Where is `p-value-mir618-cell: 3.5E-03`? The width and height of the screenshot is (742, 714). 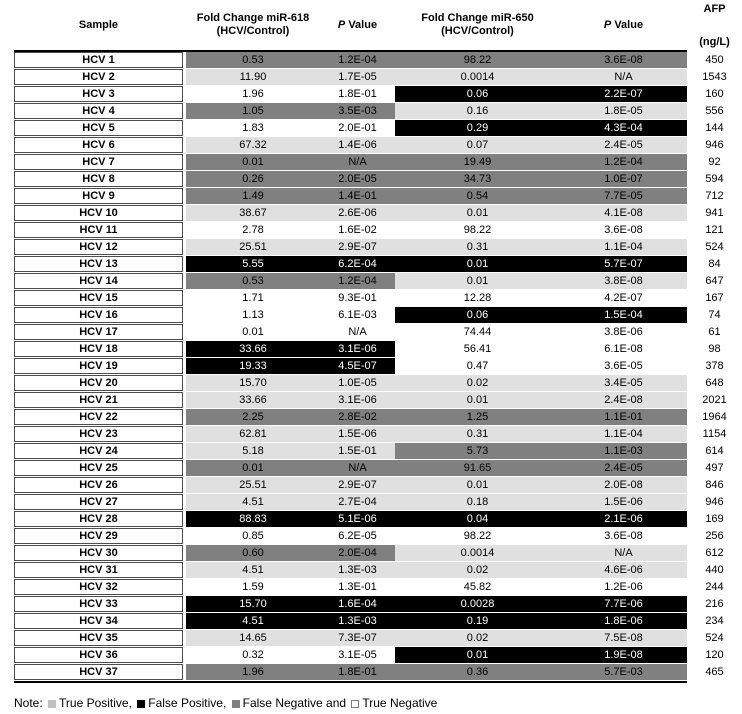
p-value-mir618-cell: 3.5E-03 is located at coordinates (357, 111).